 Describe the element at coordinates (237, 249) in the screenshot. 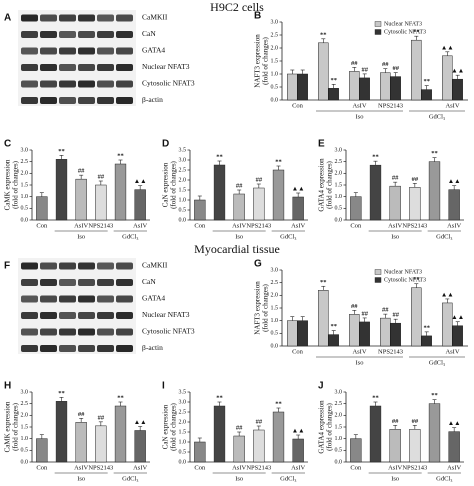

I see `section-title: Myocardial tissue` at that location.